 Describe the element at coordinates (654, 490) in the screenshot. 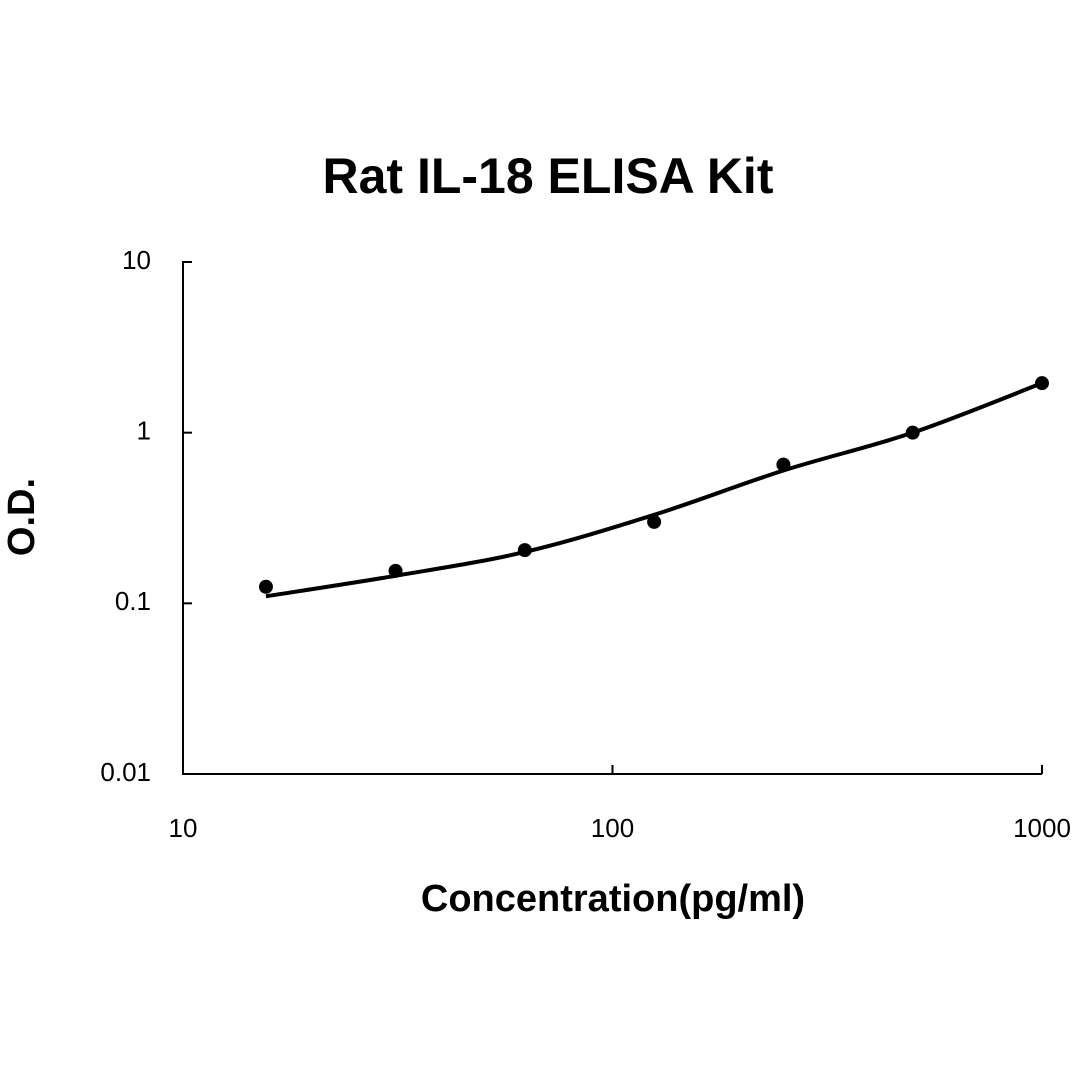

I see `fit-curve` at that location.